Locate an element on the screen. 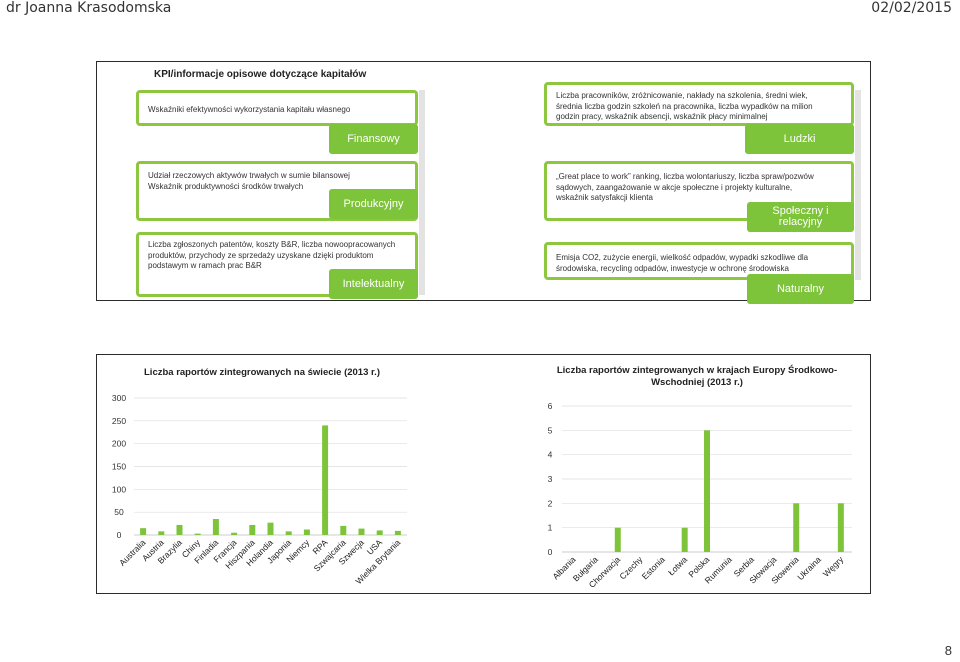  y-tick-label: 1 is located at coordinates (550, 528).